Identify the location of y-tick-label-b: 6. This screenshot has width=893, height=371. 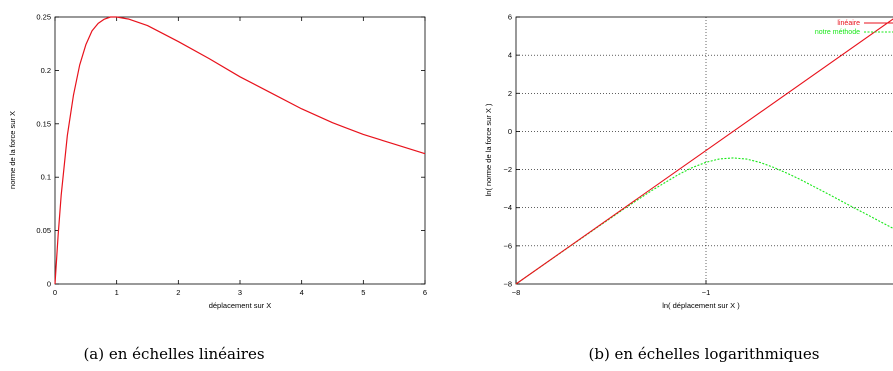
(510, 17).